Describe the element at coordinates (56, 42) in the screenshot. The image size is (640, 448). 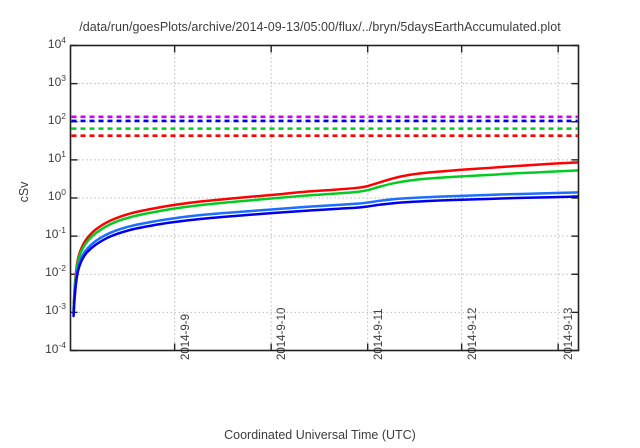
I see `y-tick-label: 10⁴` at that location.